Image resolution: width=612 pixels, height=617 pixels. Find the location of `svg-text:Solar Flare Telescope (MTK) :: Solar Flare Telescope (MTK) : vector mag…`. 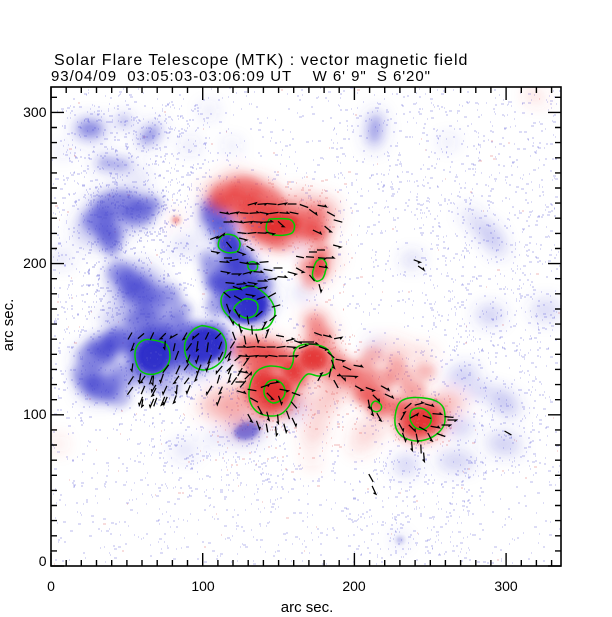

svg-text:Solar Flare Telescope (MTK) :: Solar Flare Telescope (MTK) : vector mag… is located at coordinates (261, 60).